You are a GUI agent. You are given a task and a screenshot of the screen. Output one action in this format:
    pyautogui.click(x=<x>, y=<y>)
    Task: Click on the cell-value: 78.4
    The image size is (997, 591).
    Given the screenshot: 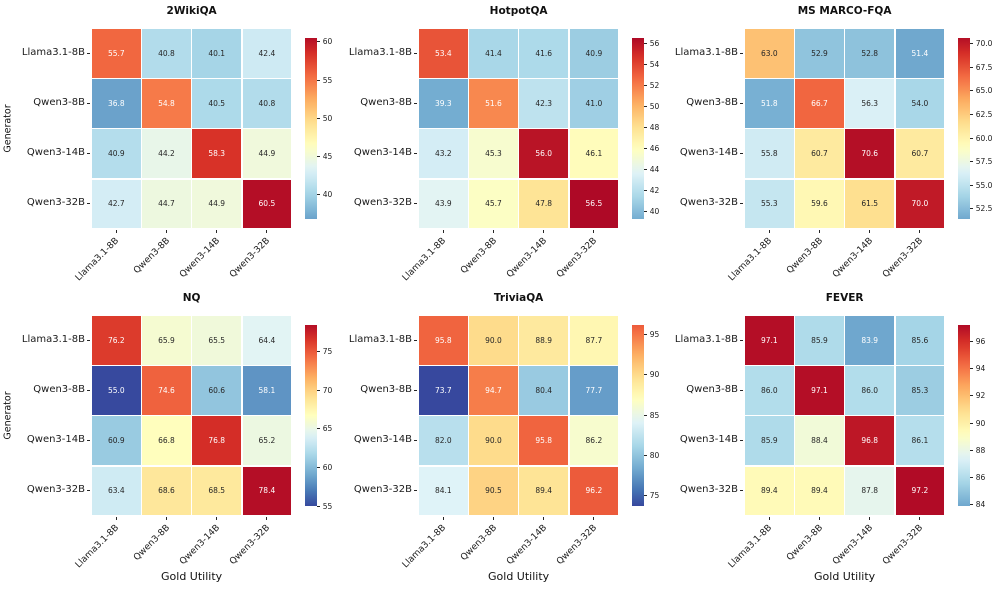 What is the action you would take?
    pyautogui.click(x=267, y=491)
    